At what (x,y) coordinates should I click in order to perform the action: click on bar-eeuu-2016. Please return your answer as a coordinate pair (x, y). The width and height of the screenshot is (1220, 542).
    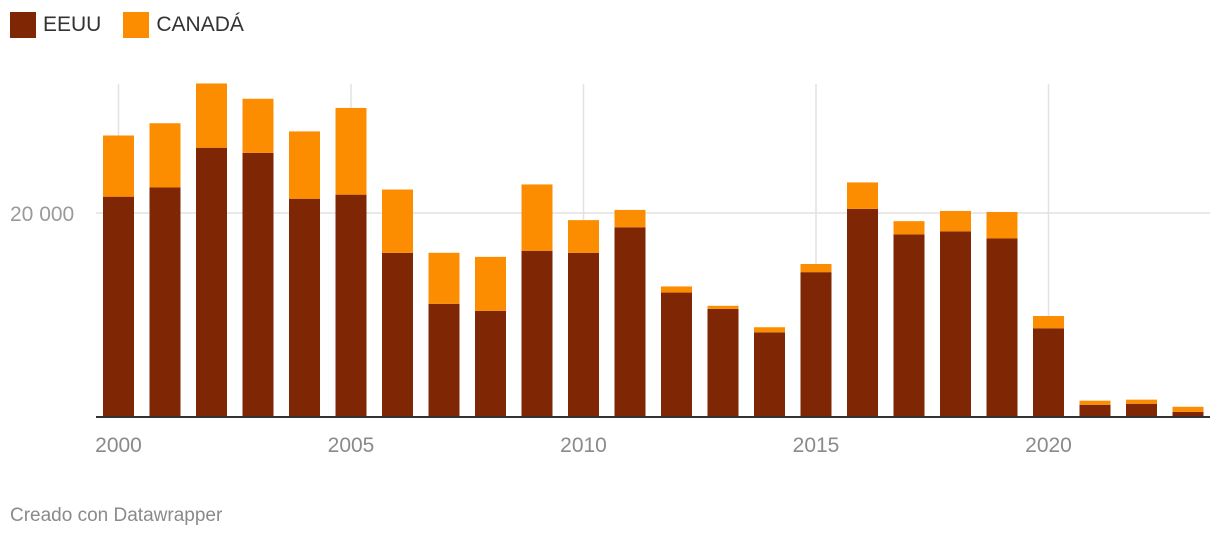
    Looking at the image, I should click on (862, 312).